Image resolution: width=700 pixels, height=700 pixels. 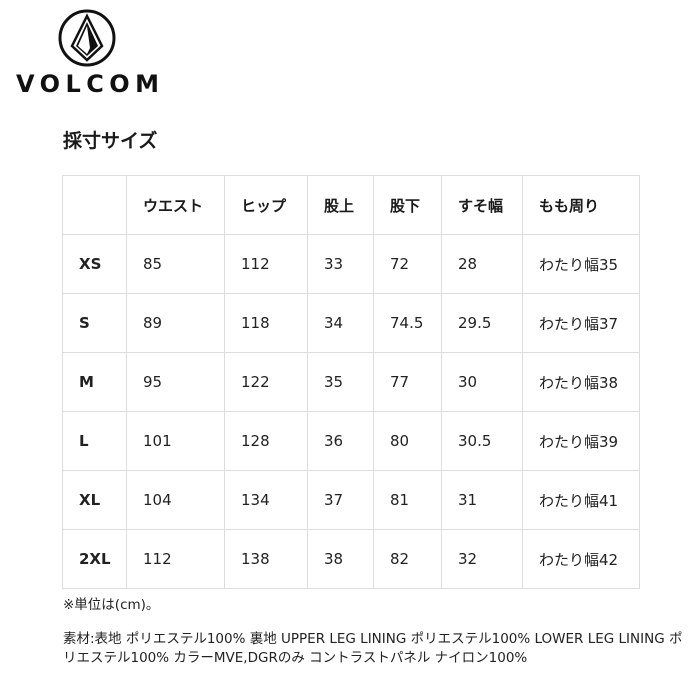 What do you see at coordinates (266, 441) in the screenshot?
I see `table-cell: 128` at bounding box center [266, 441].